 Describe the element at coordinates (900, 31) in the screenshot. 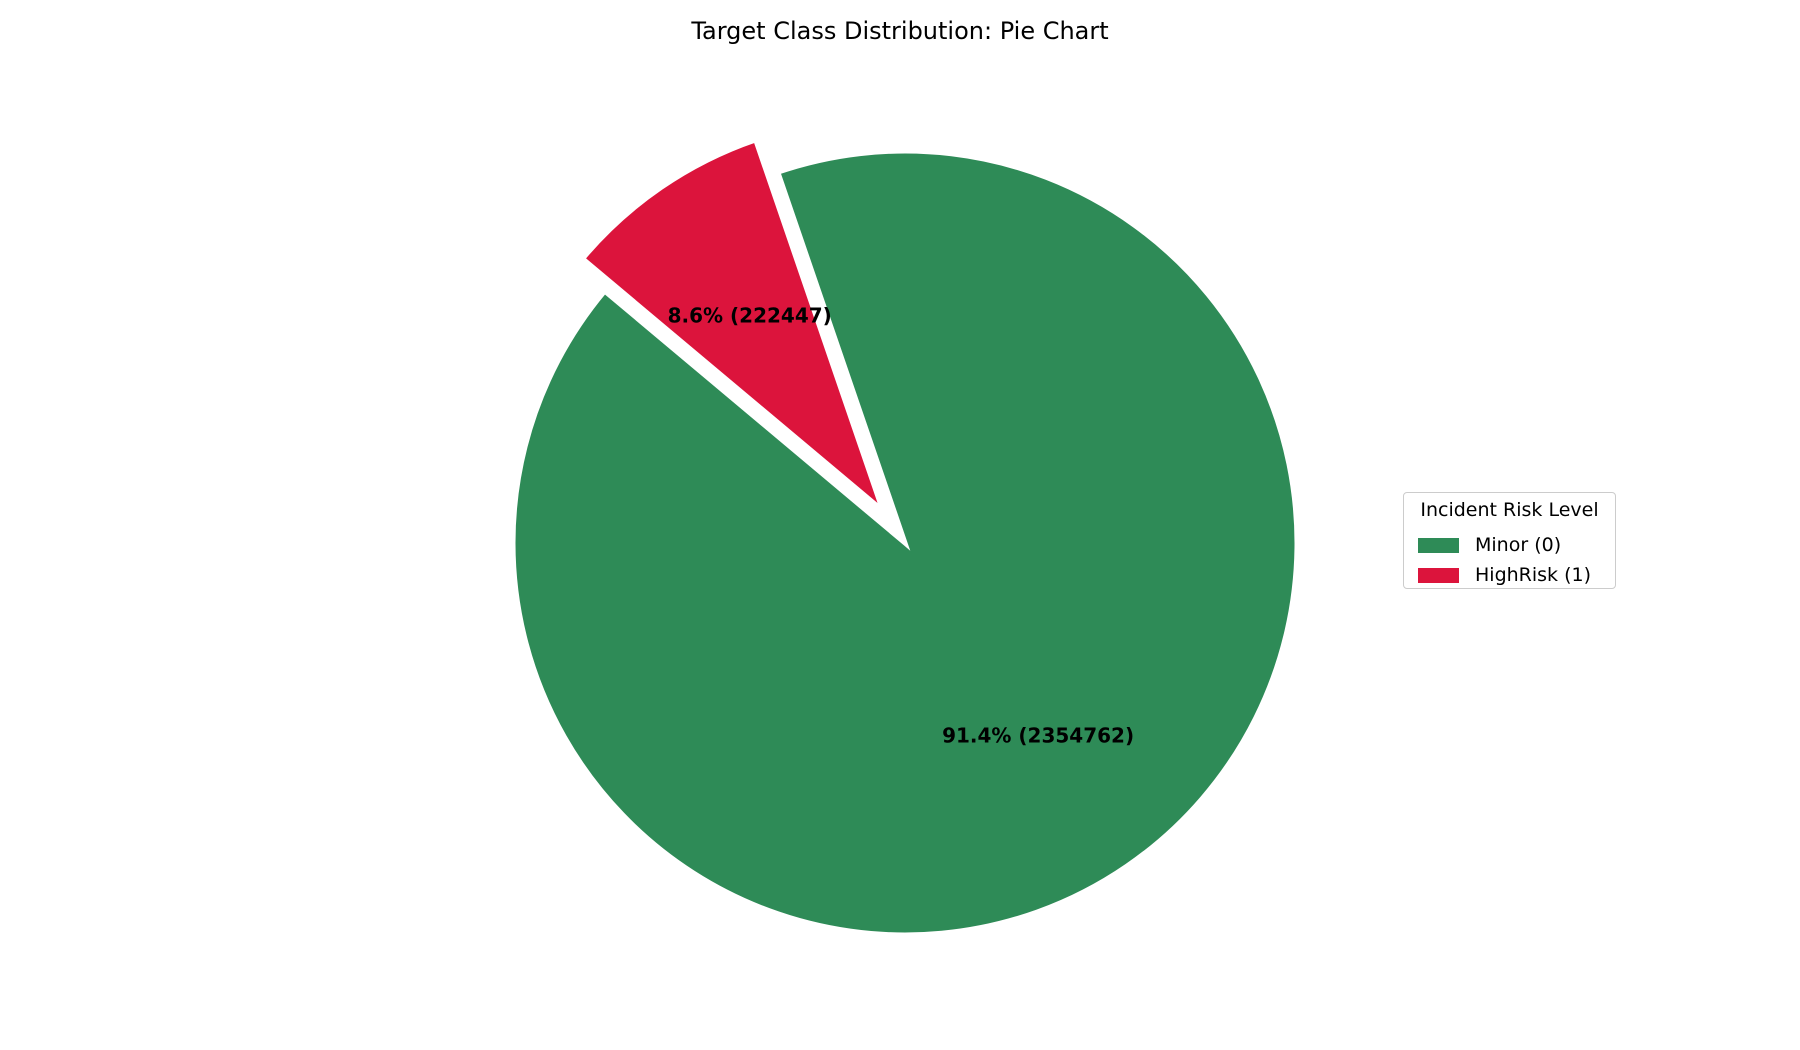

I see `chart-title: Target Class Distribution: Pie Chart` at that location.